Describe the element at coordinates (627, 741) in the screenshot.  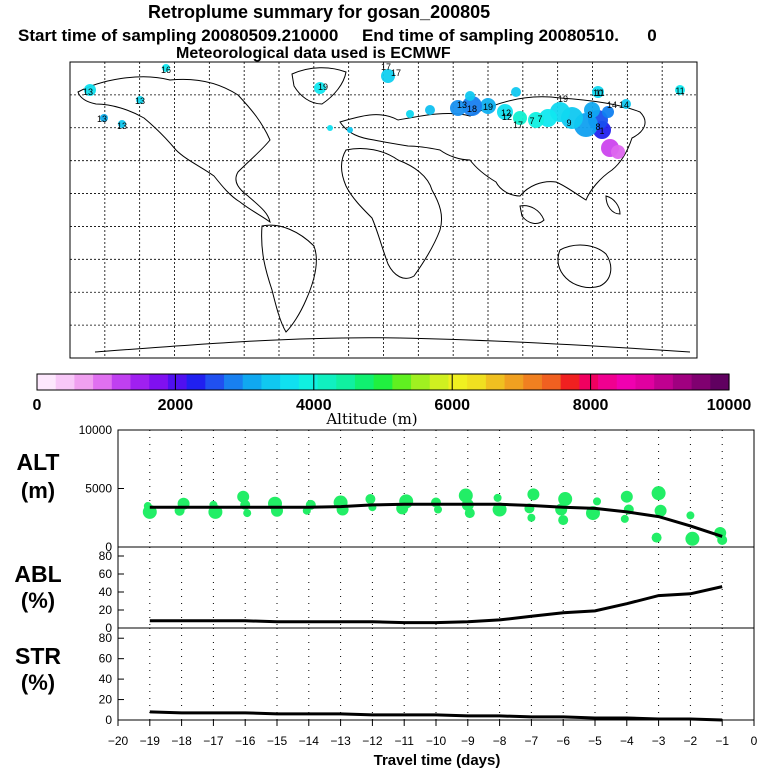
I see `x-tick-label: −4` at that location.